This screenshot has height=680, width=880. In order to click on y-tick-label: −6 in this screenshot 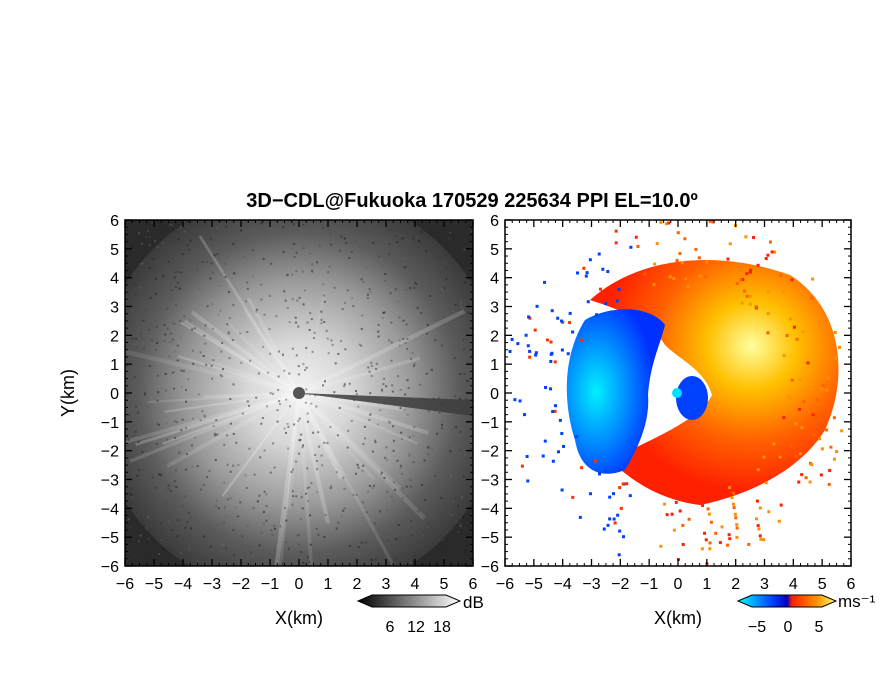, I will do `click(490, 567)`.